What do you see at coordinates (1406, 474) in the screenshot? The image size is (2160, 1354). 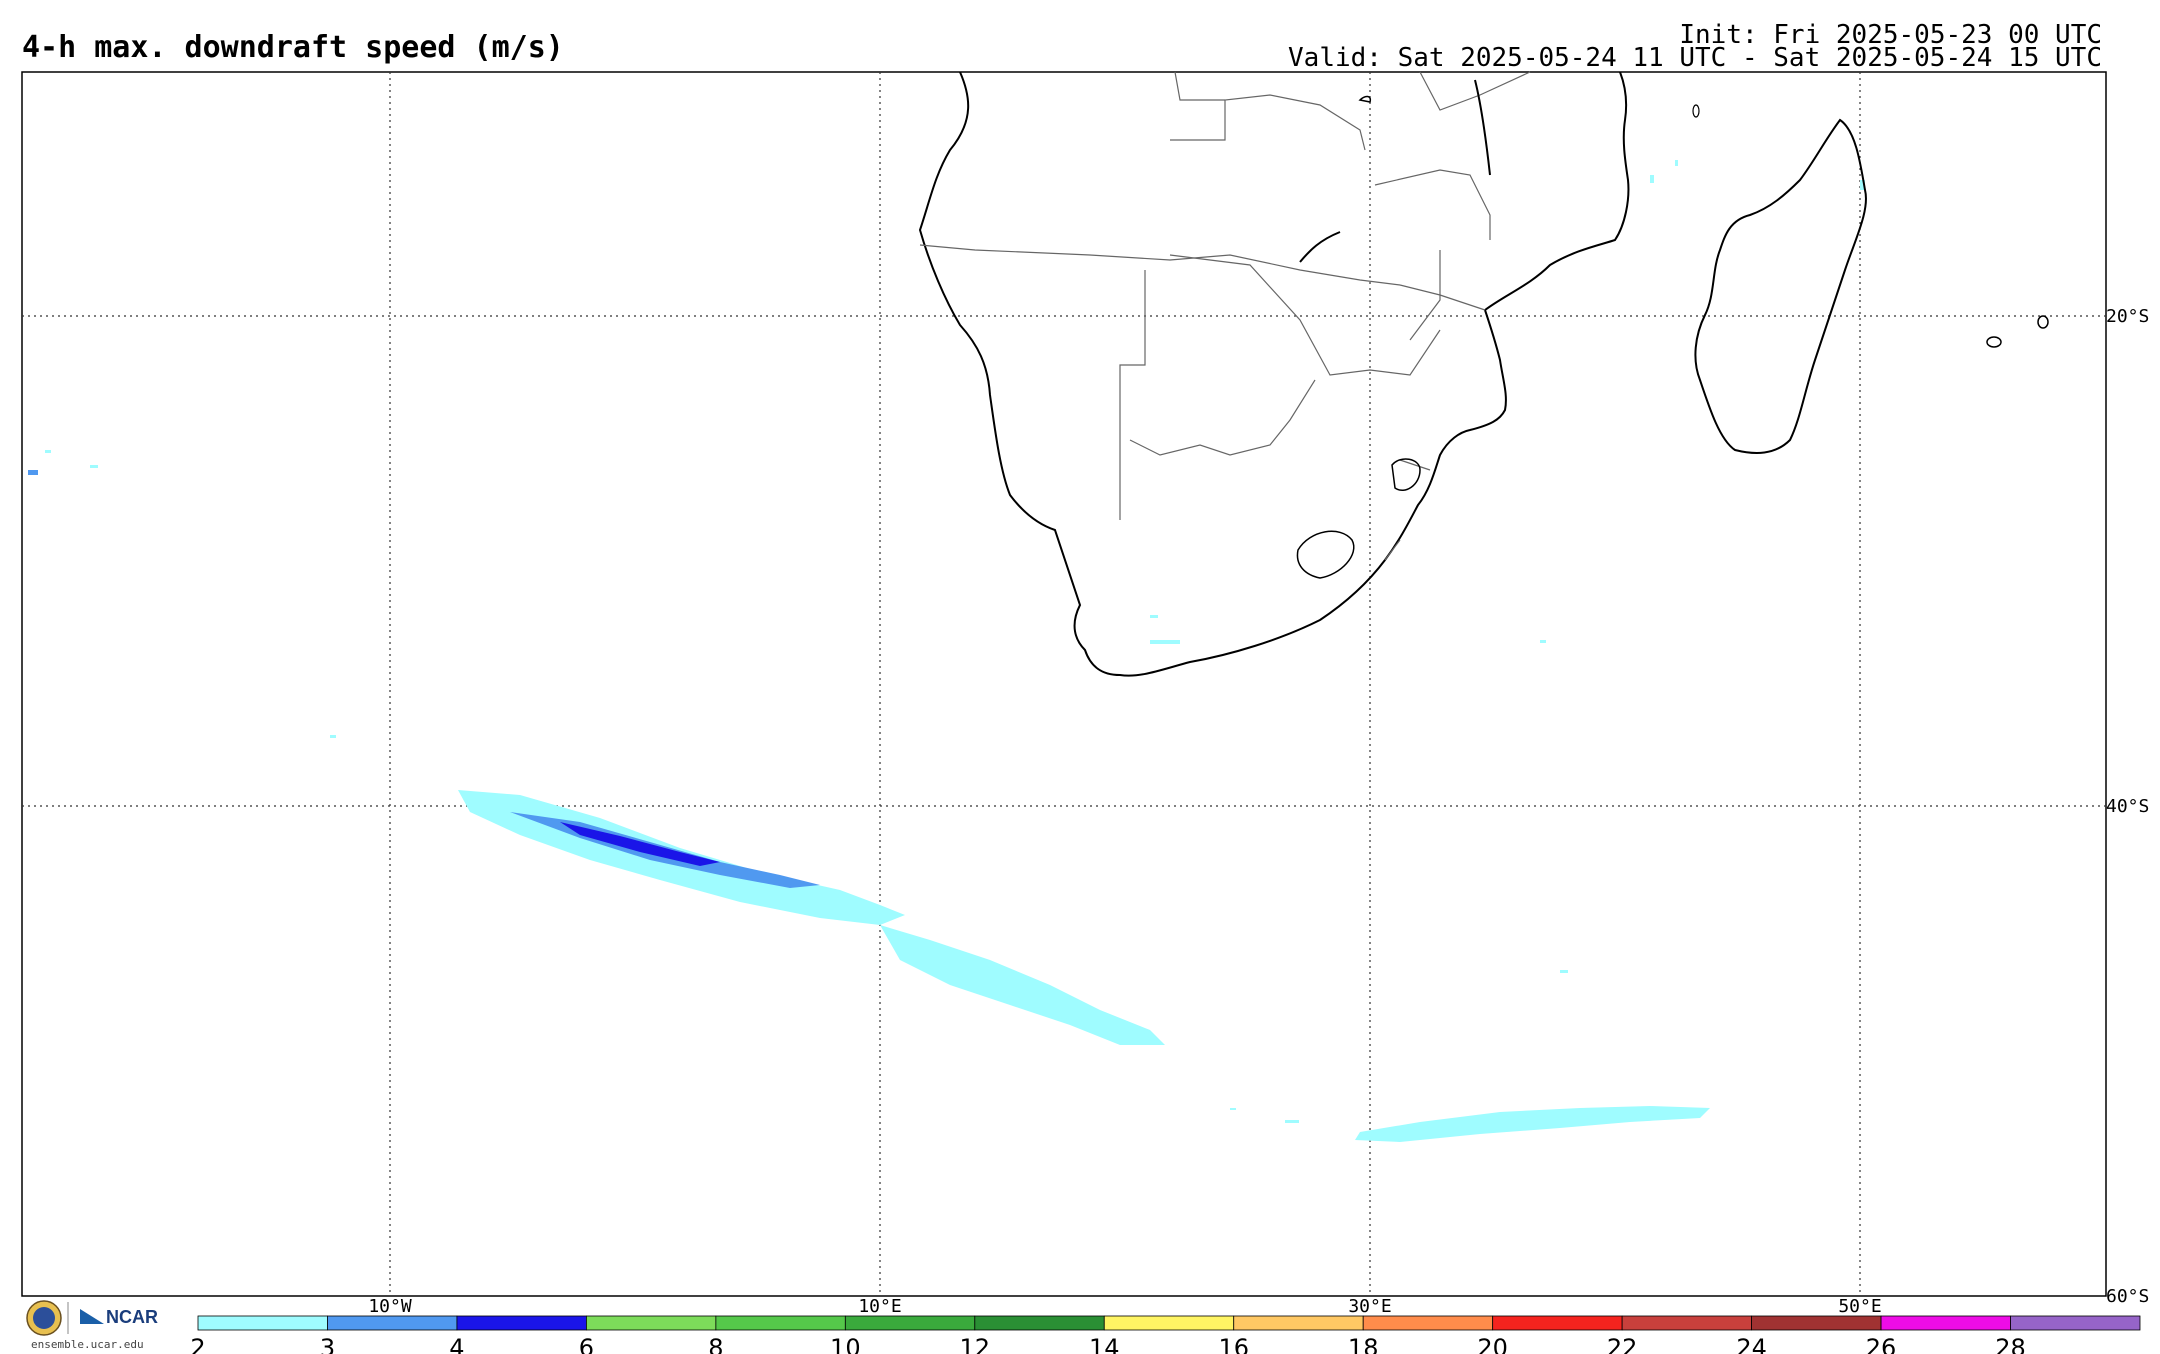 I see `eswatini-border` at bounding box center [1406, 474].